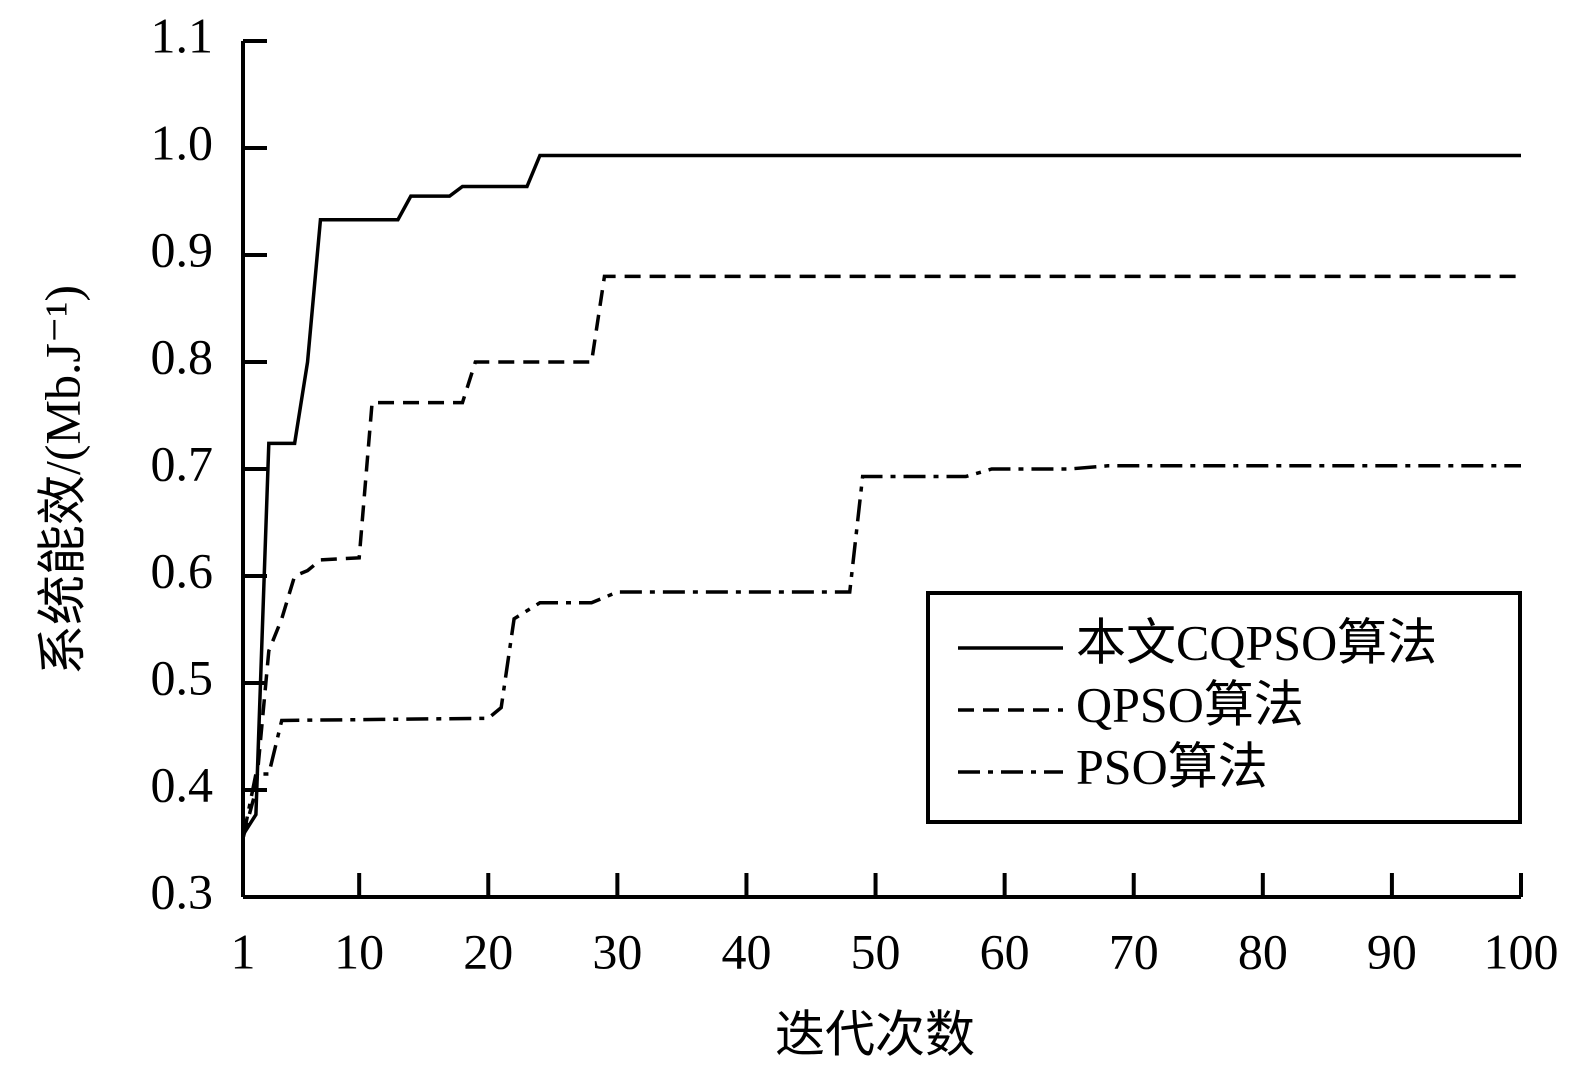  I want to click on x-tick-label: 90, so click(1392, 951).